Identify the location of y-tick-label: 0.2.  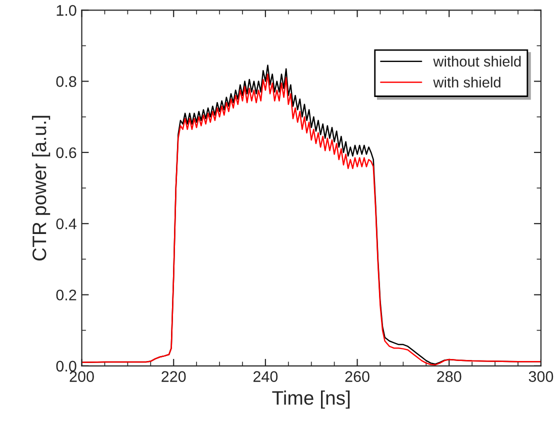
(66, 295).